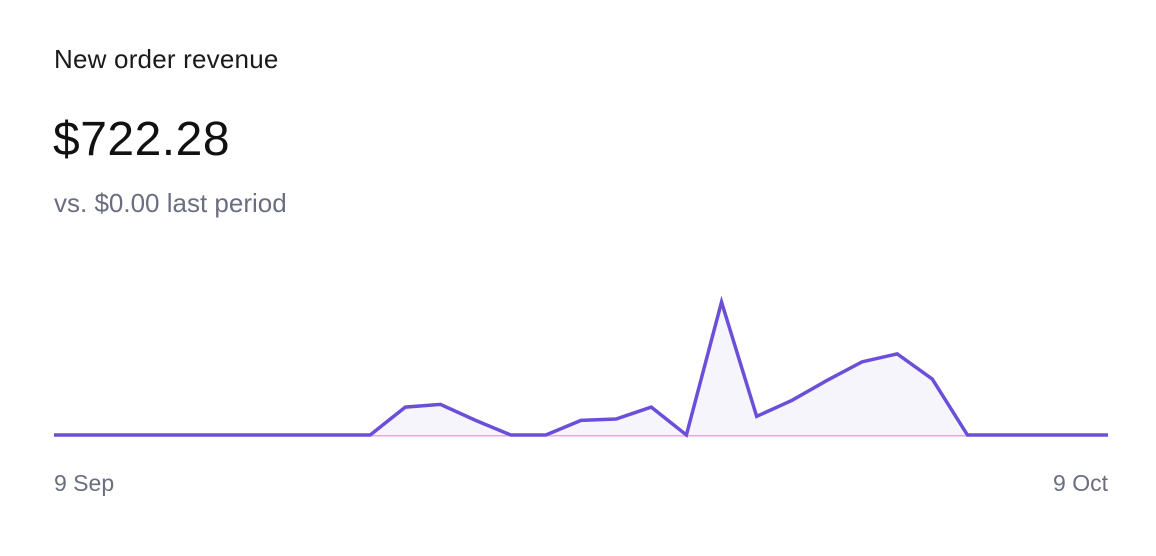 Image resolution: width=1156 pixels, height=556 pixels. What do you see at coordinates (1081, 483) in the screenshot?
I see `x-tick-end: 9 Oct` at bounding box center [1081, 483].